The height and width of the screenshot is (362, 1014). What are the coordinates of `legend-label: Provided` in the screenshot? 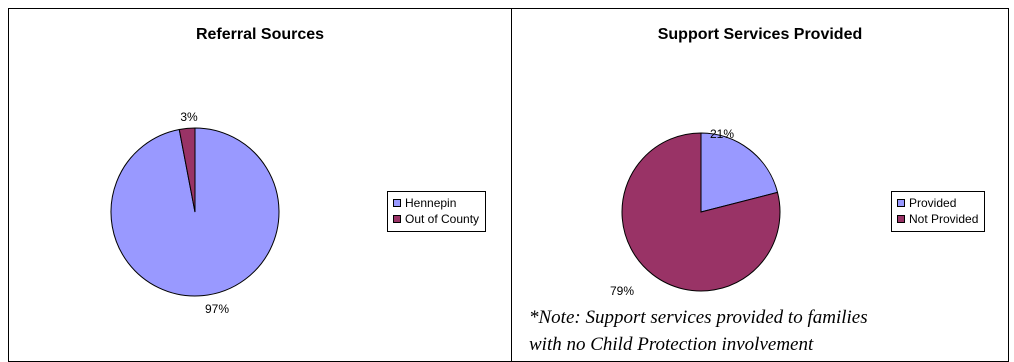 It's located at (933, 203).